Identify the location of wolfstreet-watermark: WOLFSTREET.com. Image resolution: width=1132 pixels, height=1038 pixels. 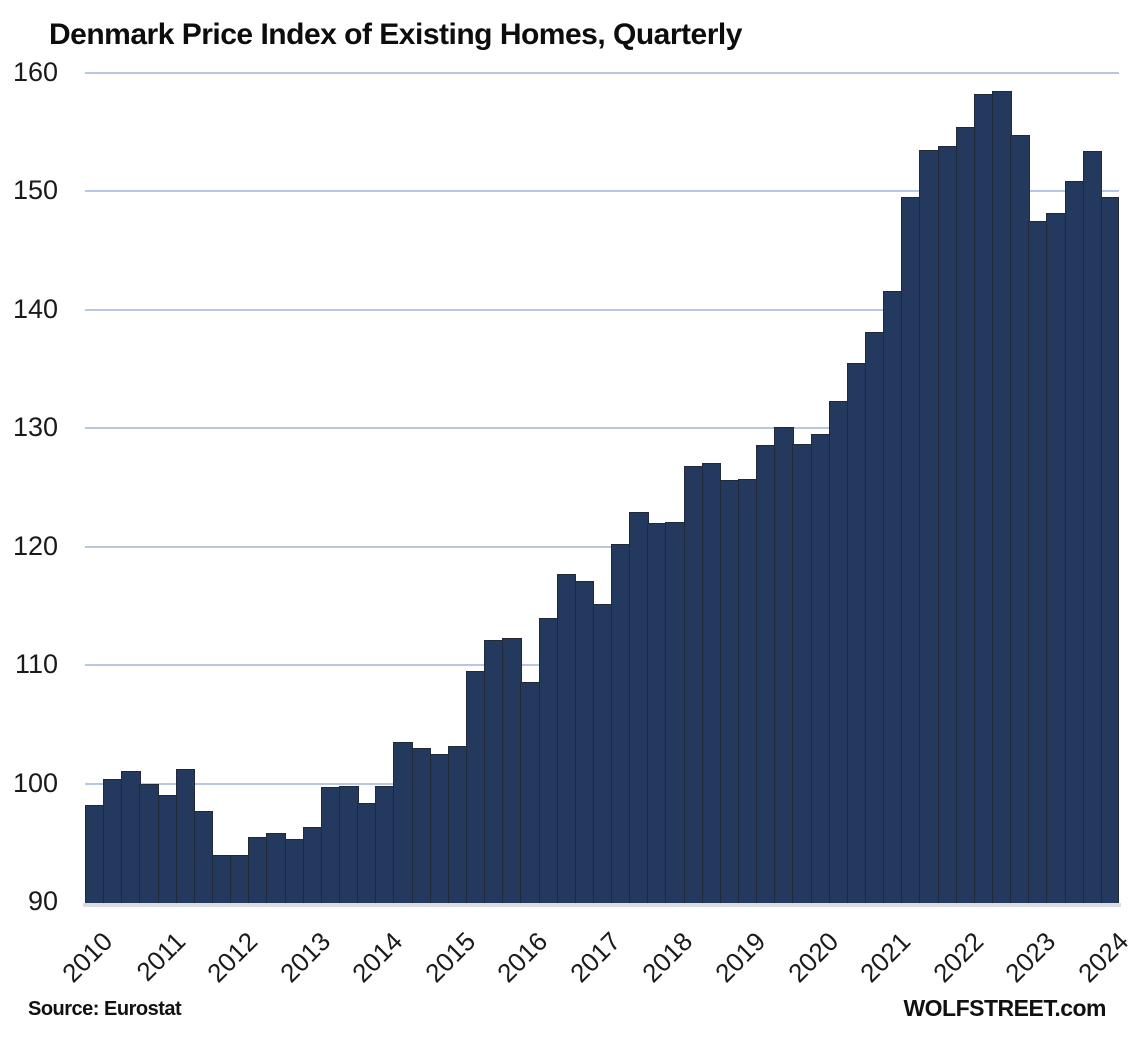
(1004, 1008).